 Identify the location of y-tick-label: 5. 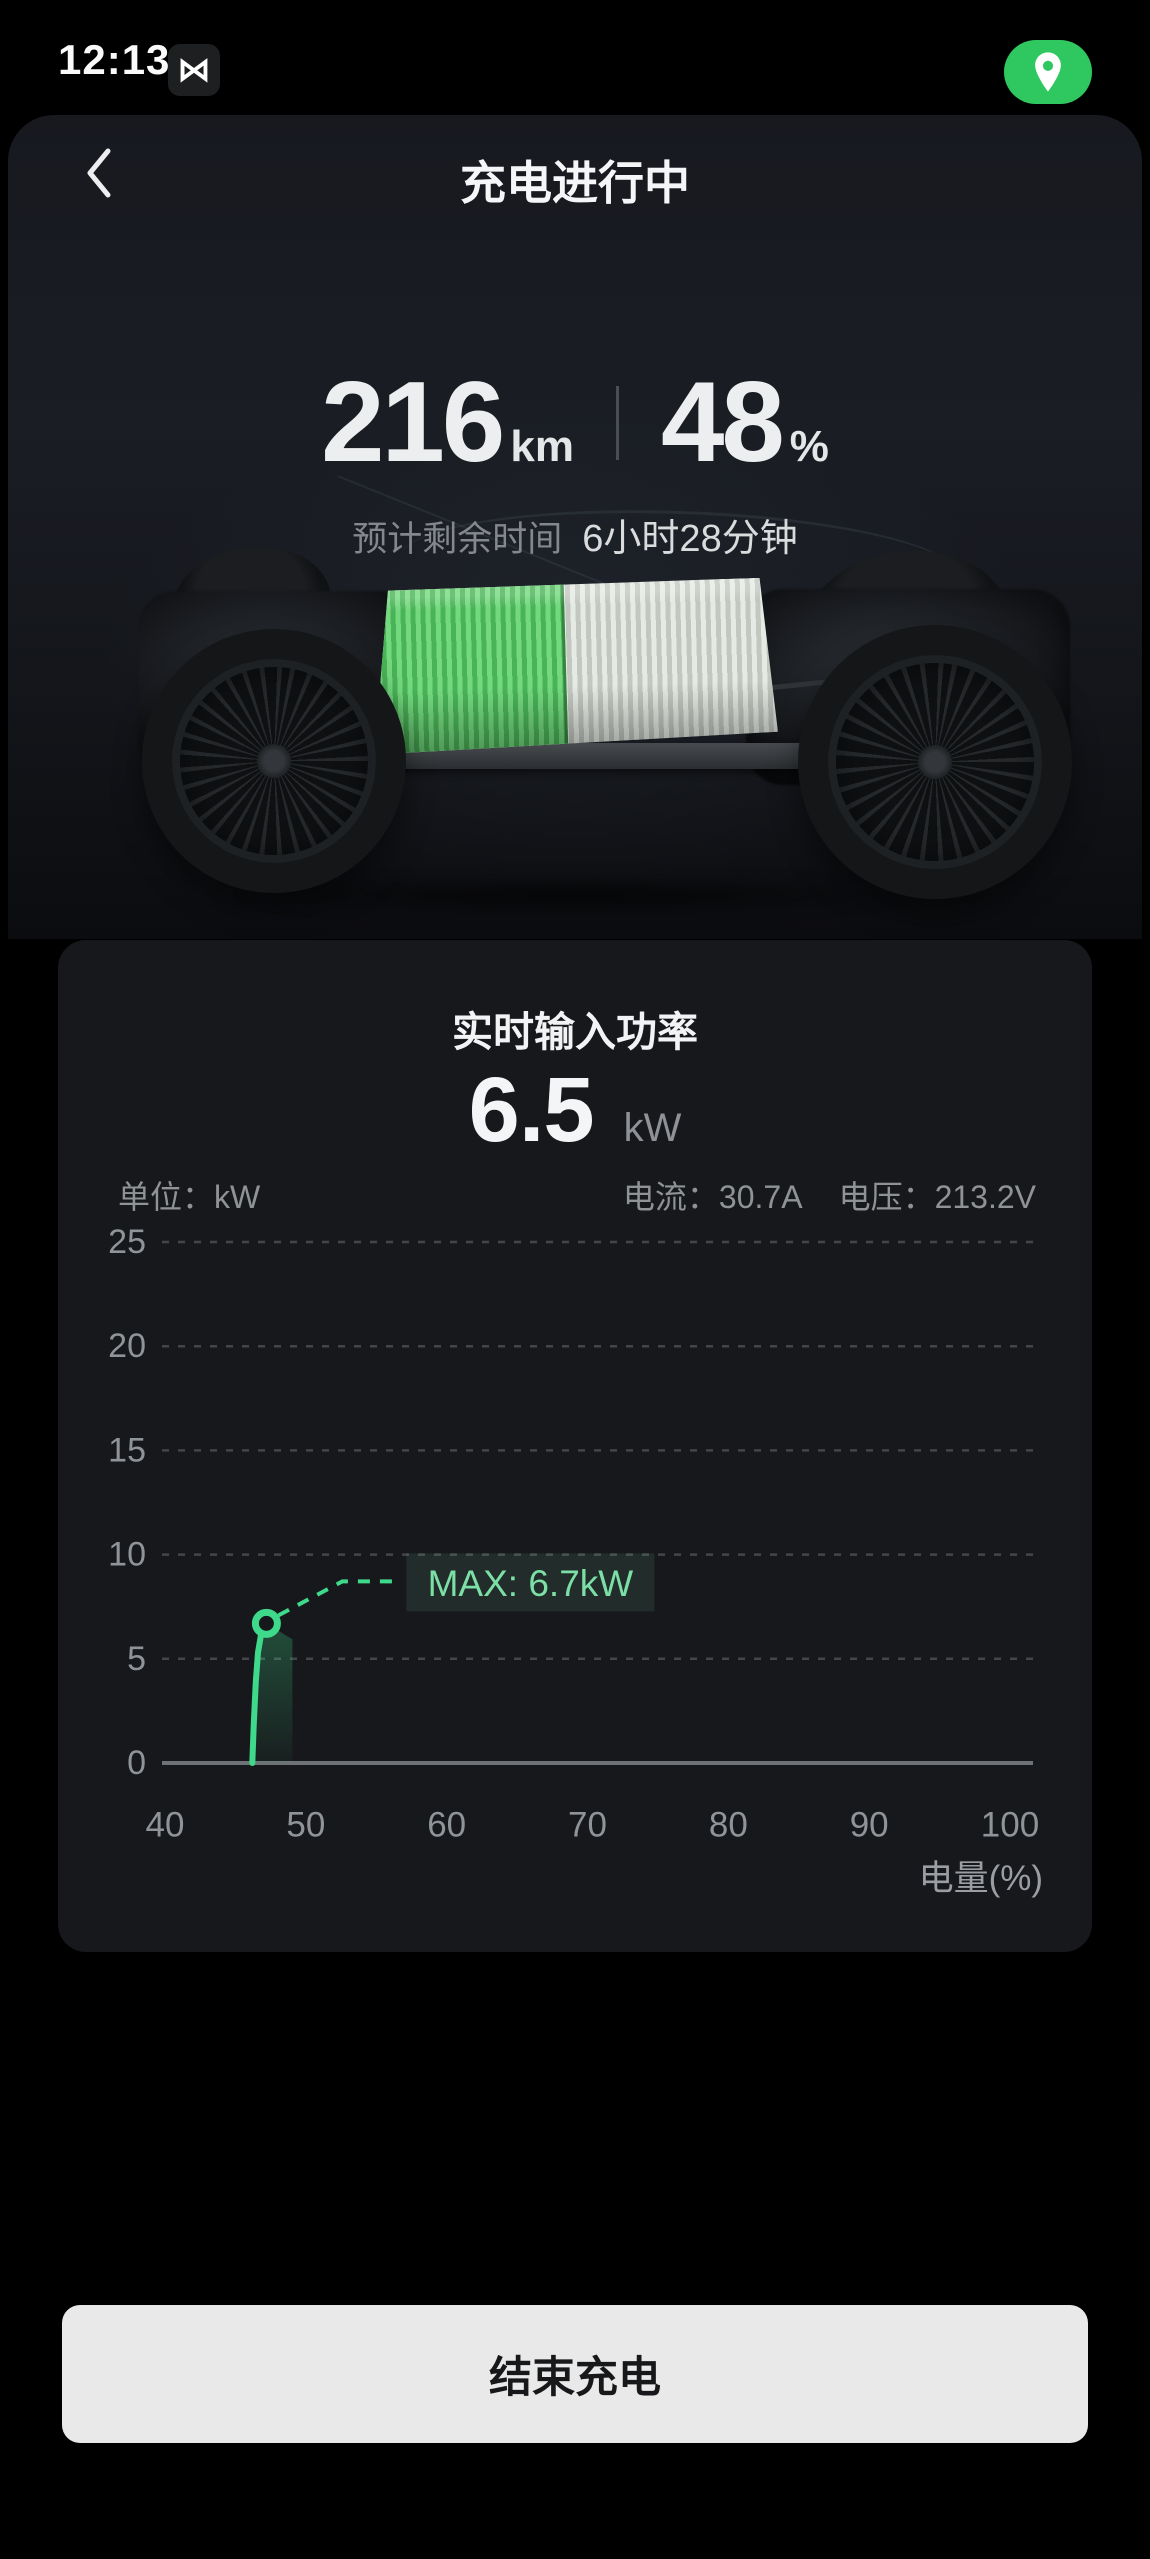
(136, 1659).